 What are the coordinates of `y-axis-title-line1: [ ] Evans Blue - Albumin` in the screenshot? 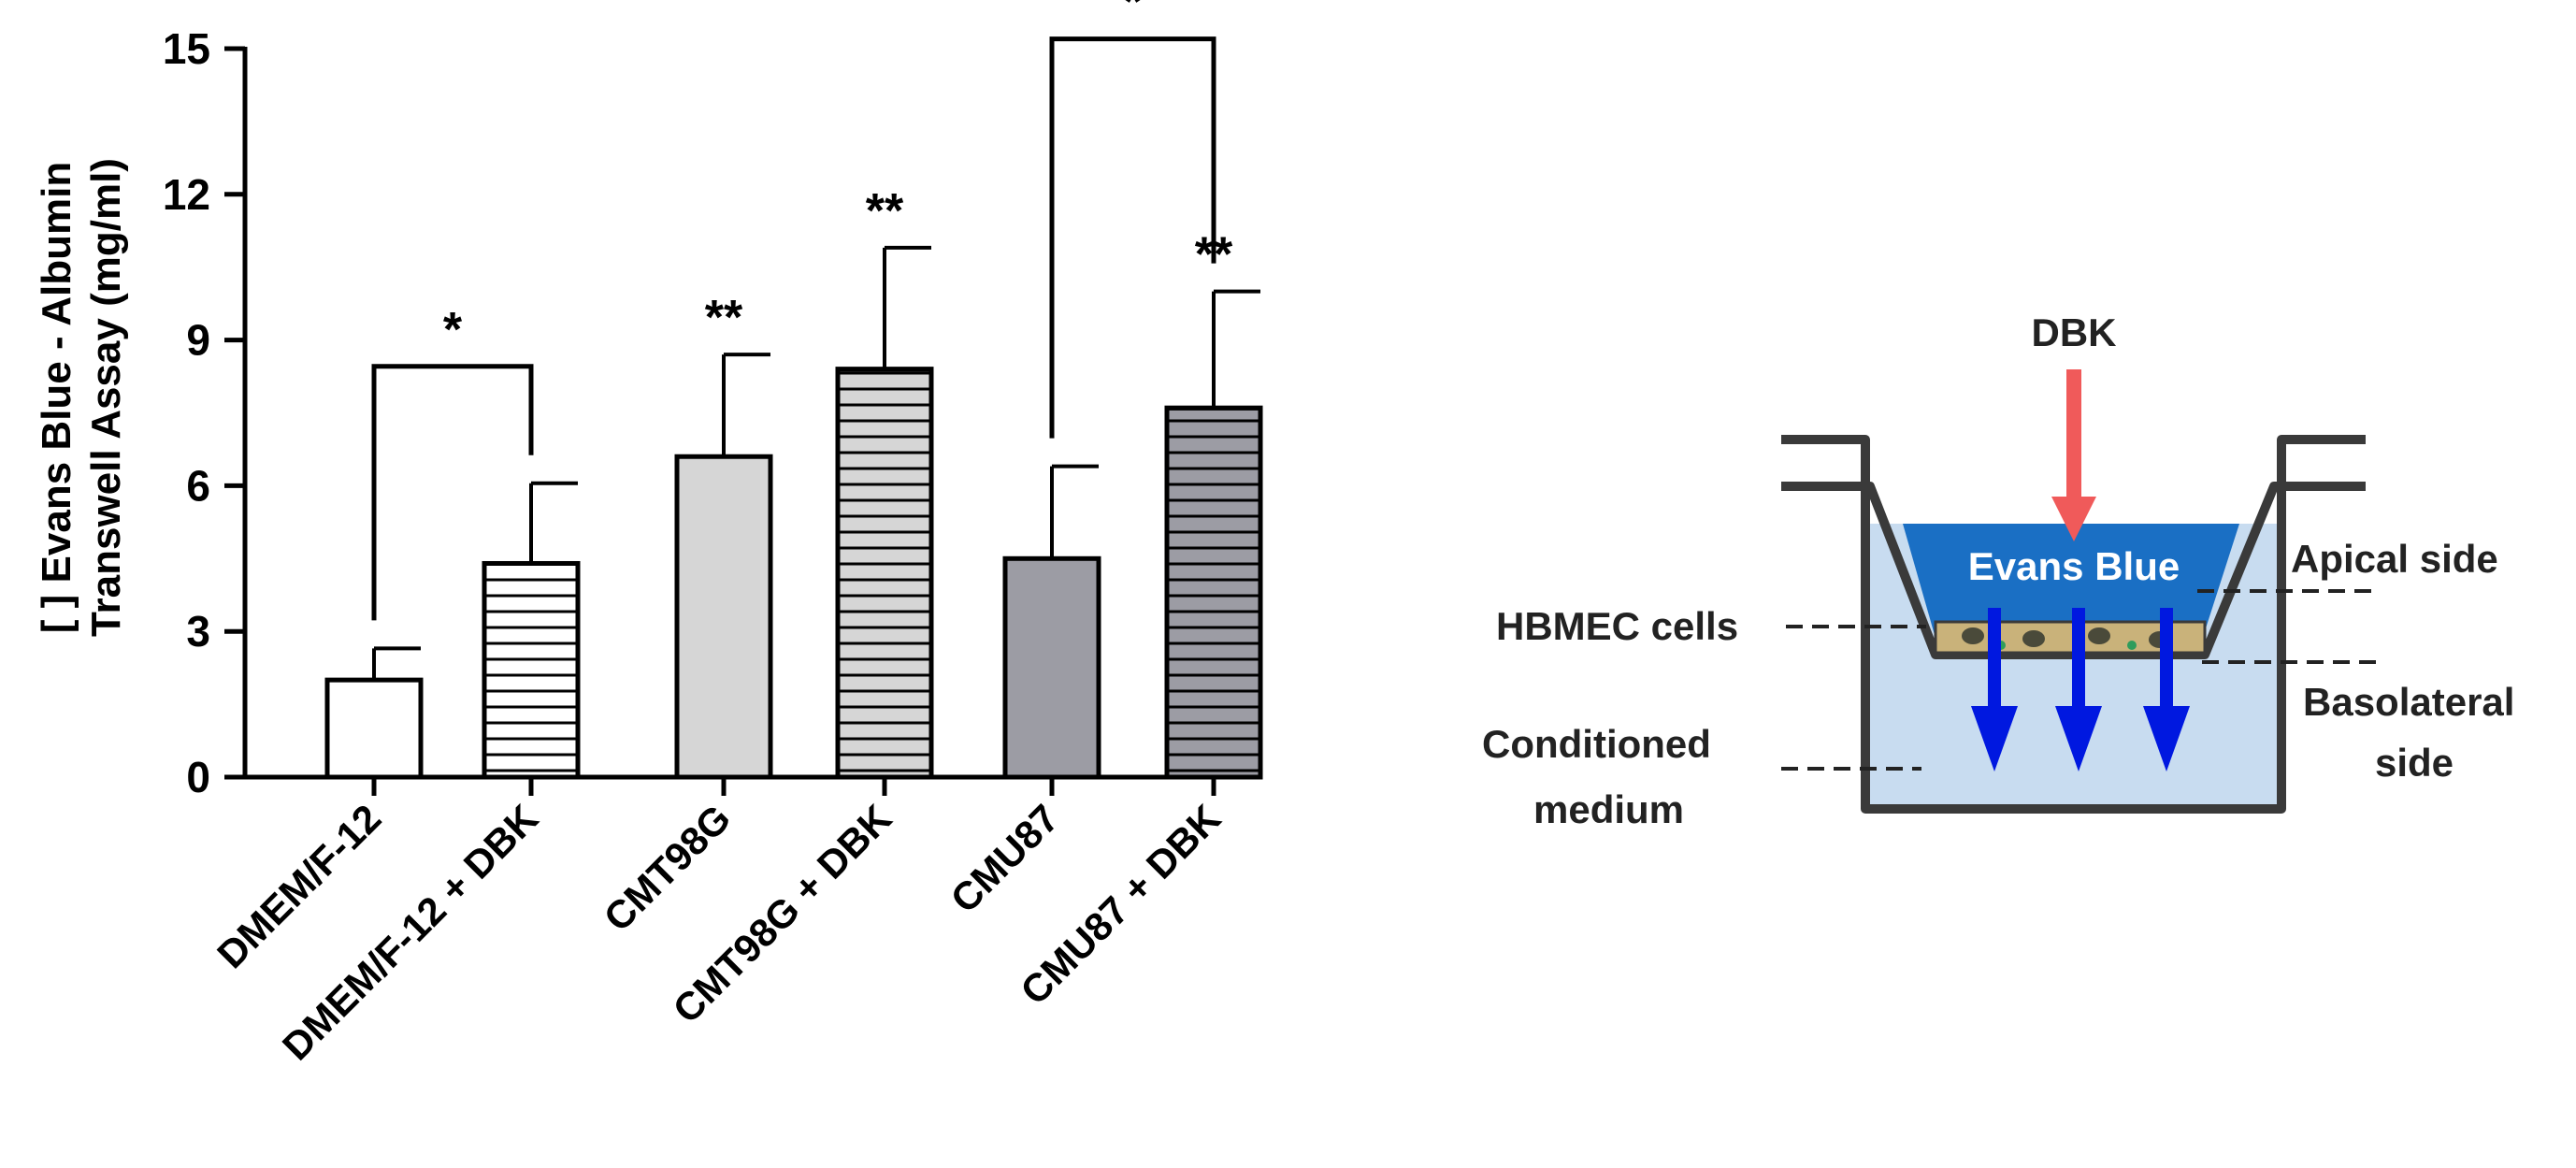 It's located at (57, 397).